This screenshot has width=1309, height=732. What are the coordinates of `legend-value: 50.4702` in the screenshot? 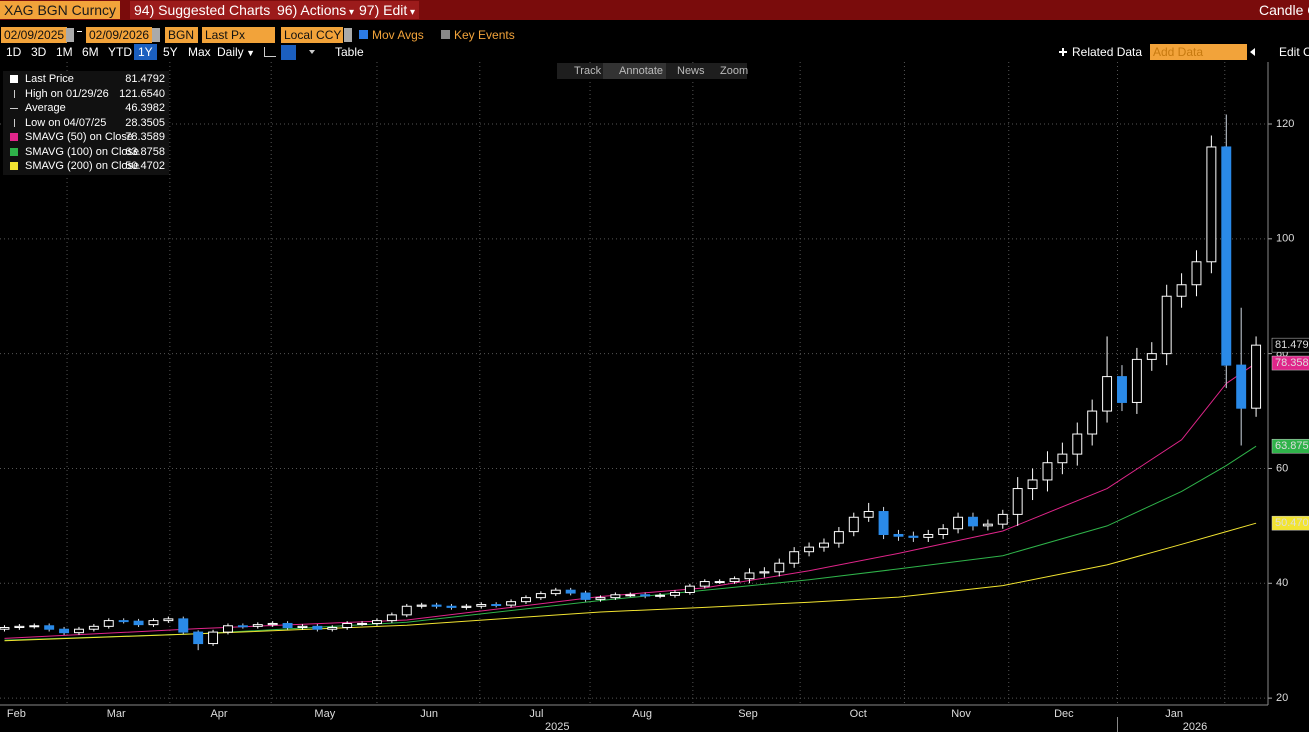 It's located at (145, 166).